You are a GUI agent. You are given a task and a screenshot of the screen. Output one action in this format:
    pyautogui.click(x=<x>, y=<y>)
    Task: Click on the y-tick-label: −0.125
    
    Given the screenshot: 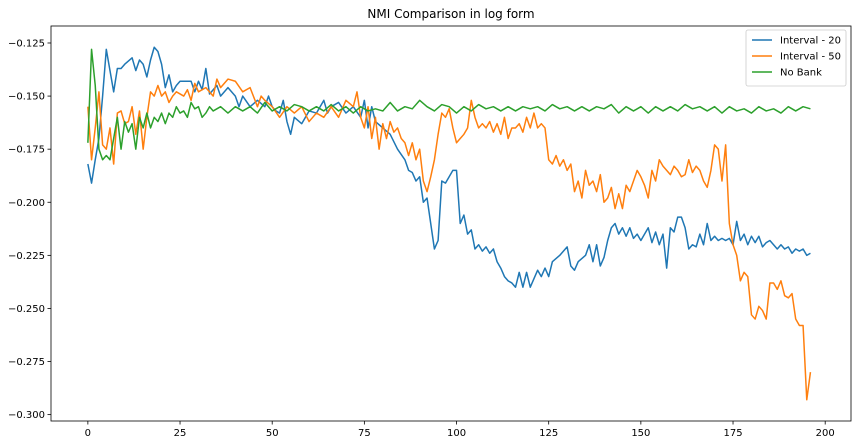 What is the action you would take?
    pyautogui.click(x=26, y=43)
    